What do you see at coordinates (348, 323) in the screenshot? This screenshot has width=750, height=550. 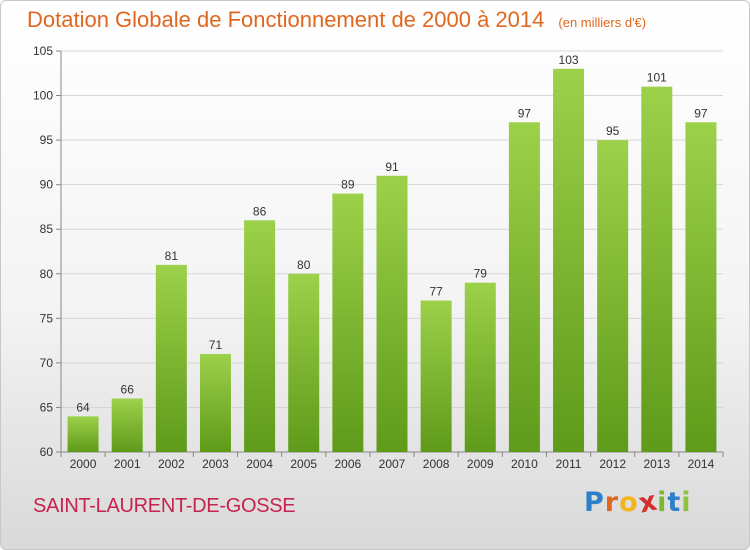 I see `bar-2006` at bounding box center [348, 323].